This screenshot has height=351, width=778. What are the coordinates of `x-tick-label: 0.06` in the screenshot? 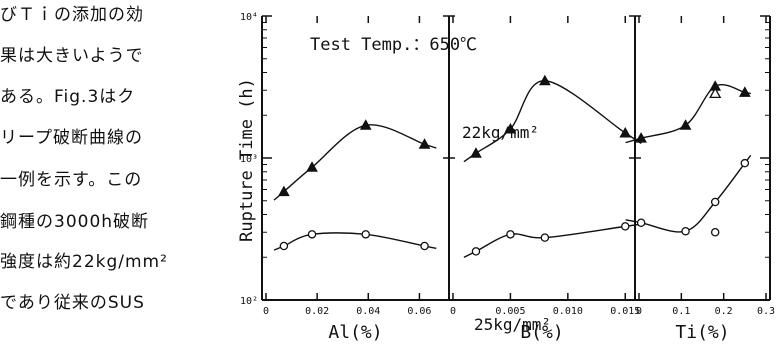 It's located at (419, 311).